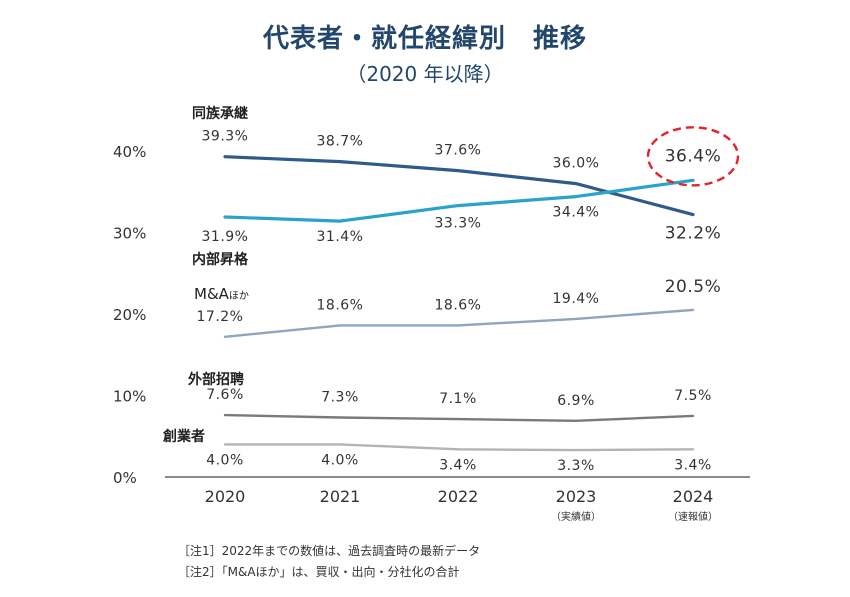 This screenshot has height=597, width=850. What do you see at coordinates (319, 572) in the screenshot?
I see `footnote-2: ［注2］「M&Aほか」は、買収・出向・分社化の合計` at bounding box center [319, 572].